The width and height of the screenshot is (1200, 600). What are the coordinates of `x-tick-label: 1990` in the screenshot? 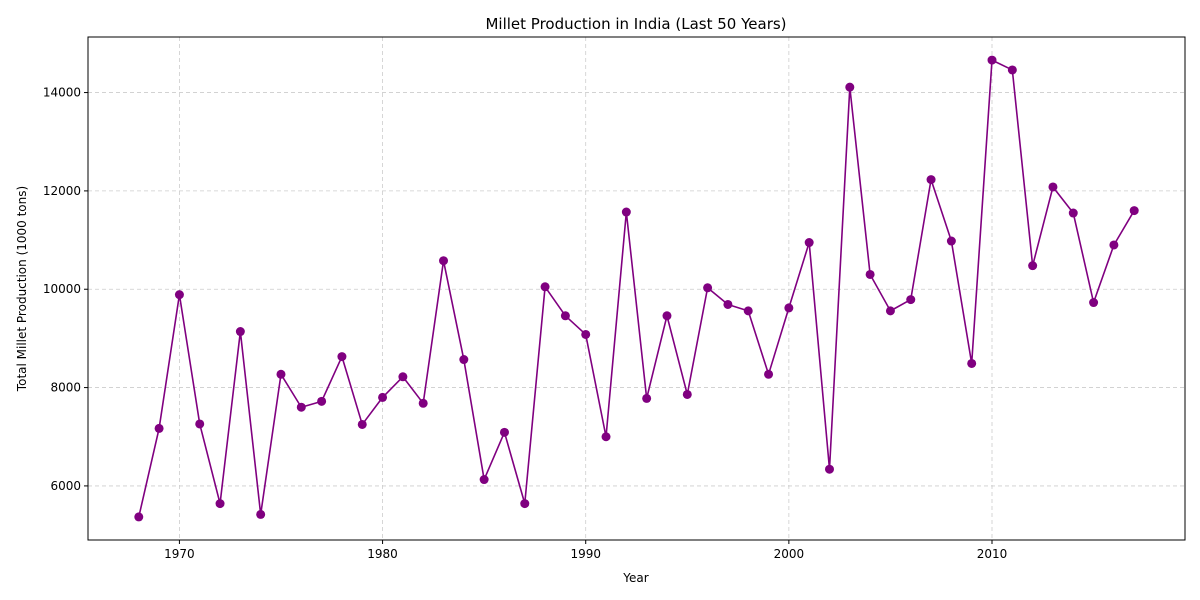 It's located at (585, 554).